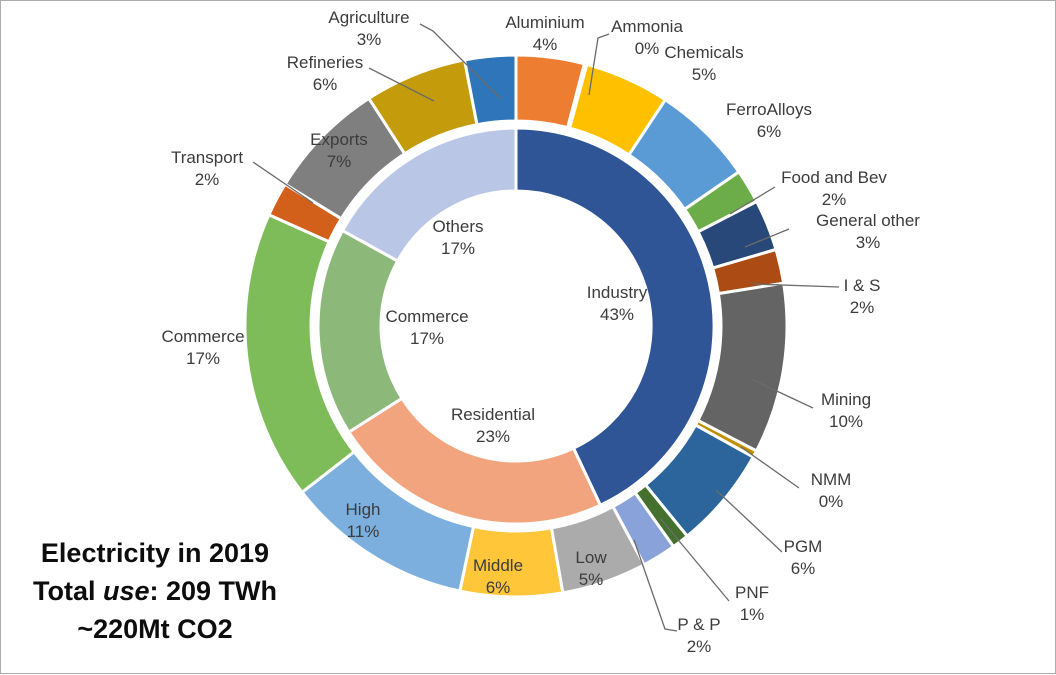 This screenshot has height=675, width=1056. What do you see at coordinates (831, 490) in the screenshot?
I see `label-outer-nmm: NMM 0%` at bounding box center [831, 490].